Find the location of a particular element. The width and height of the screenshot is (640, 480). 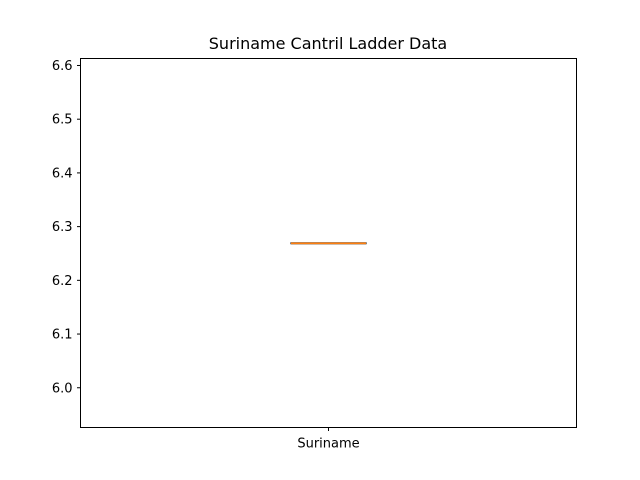

chart-title: Suriname Cantril Ladder Data is located at coordinates (328, 43).